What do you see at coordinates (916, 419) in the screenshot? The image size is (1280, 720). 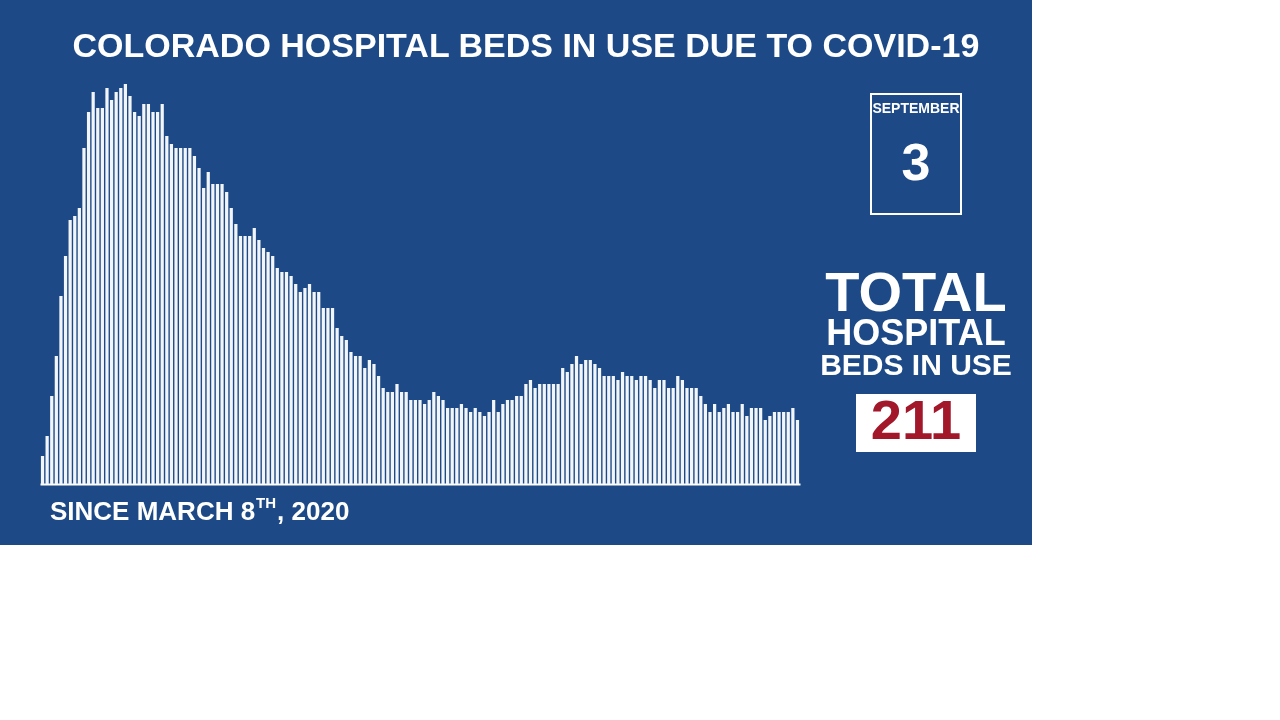 I see `text: 211` at bounding box center [916, 419].